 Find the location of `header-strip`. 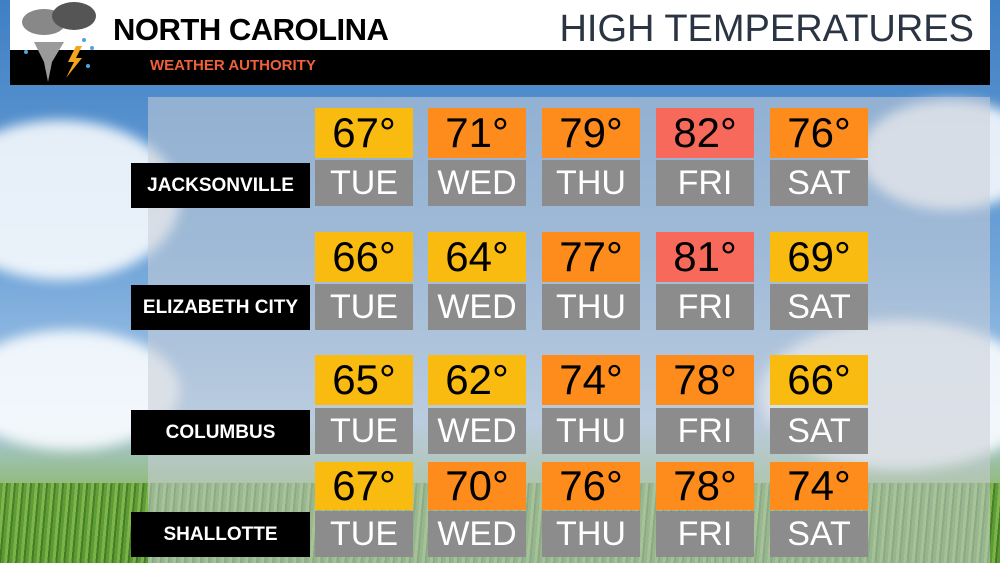

header-strip is located at coordinates (500, 67).